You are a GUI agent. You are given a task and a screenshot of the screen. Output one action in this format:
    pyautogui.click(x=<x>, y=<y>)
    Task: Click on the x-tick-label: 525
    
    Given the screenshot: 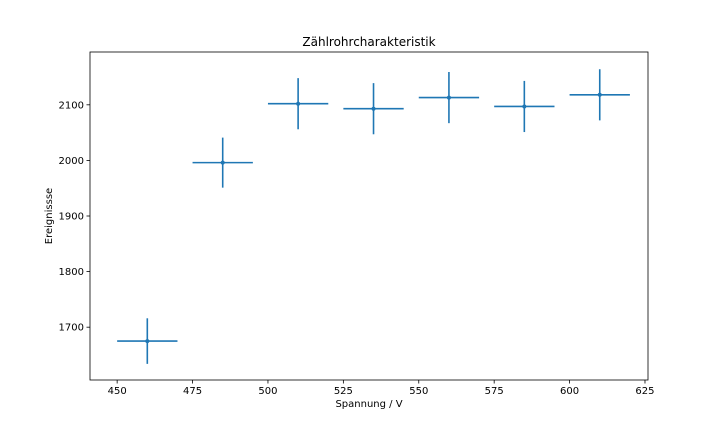 What is the action you would take?
    pyautogui.click(x=343, y=391)
    